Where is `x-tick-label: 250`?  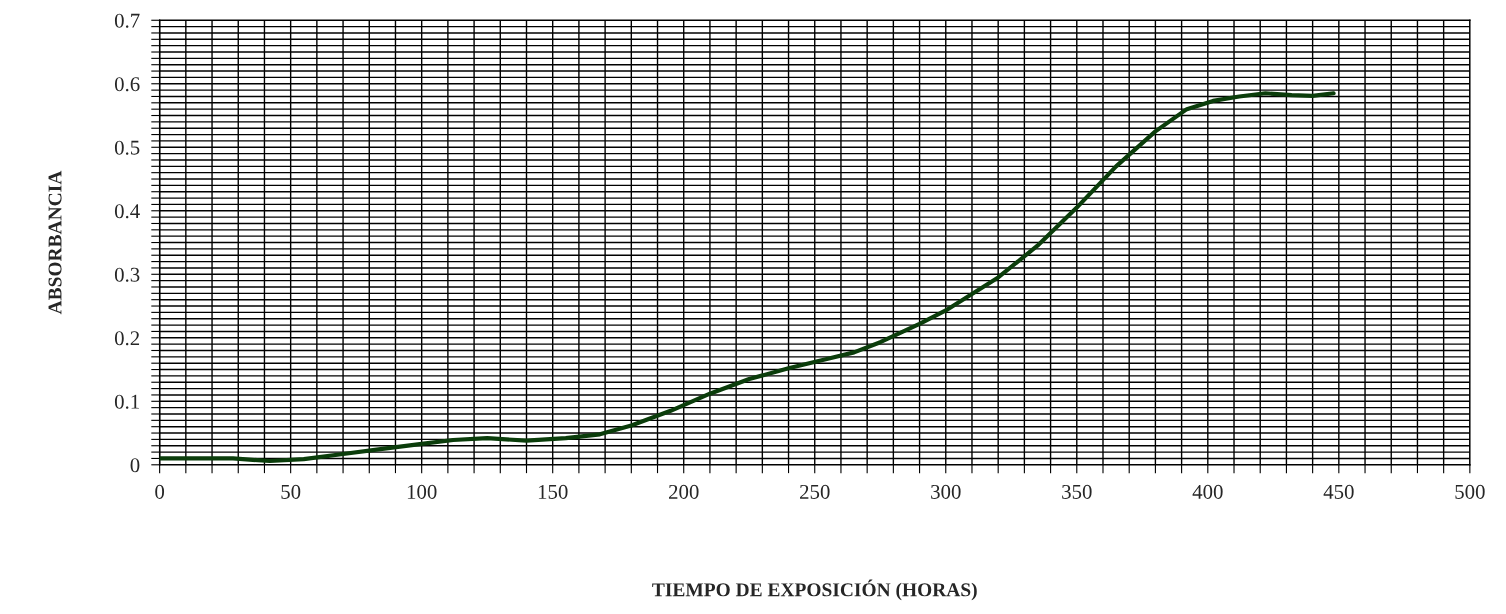 x-tick-label: 250 is located at coordinates (815, 491).